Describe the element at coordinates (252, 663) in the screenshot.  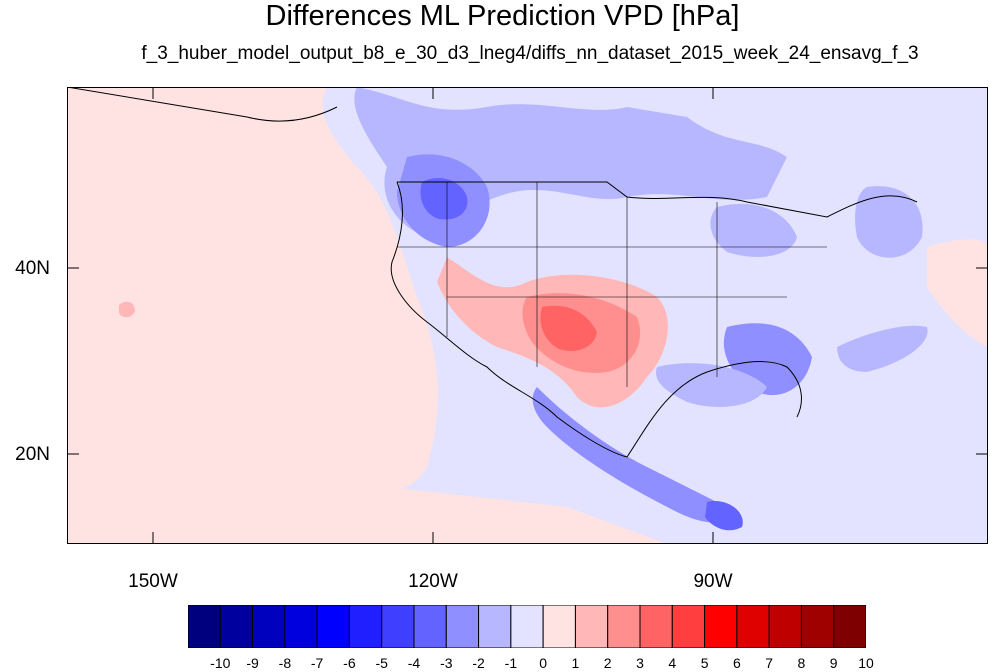
I see `colorbar-tick-label: -9` at that location.